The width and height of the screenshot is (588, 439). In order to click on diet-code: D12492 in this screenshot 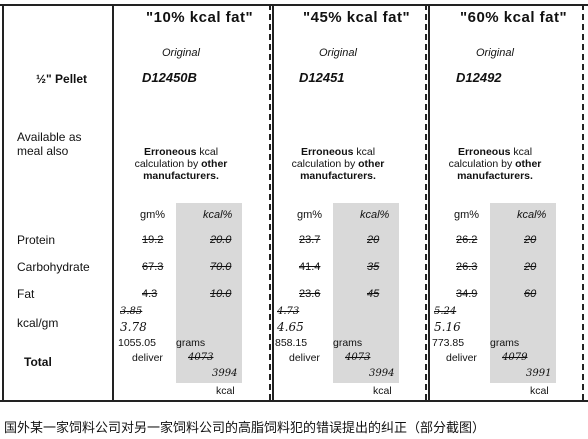, I will do `click(479, 77)`.